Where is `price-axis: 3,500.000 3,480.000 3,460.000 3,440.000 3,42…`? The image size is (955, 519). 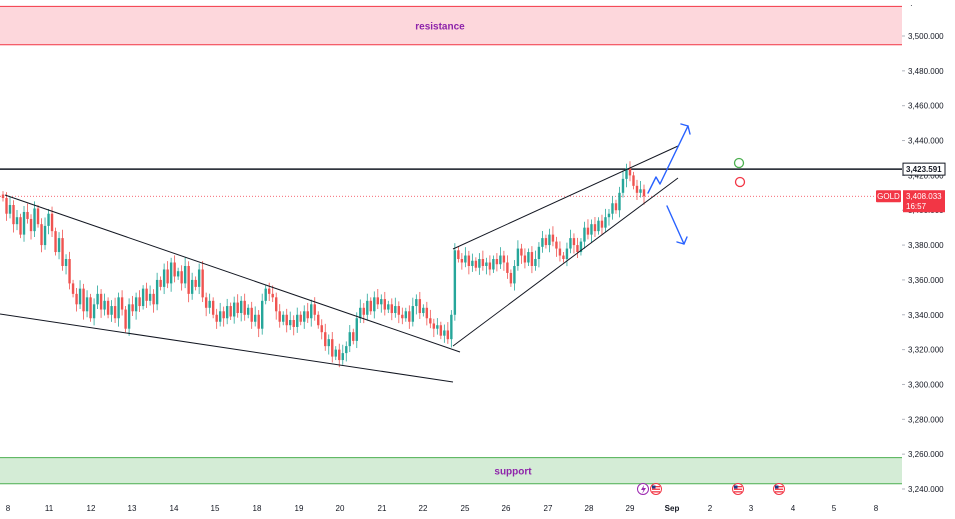 price-axis: 3,500.000 3,480.000 3,460.000 3,440.000 3,42… is located at coordinates (923, 263).